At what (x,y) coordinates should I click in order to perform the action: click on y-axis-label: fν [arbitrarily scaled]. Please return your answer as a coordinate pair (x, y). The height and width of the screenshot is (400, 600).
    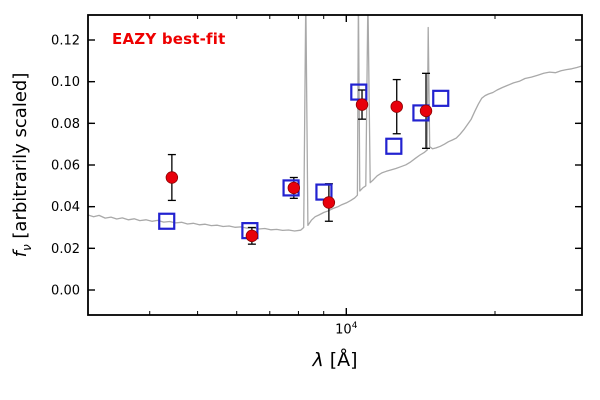
    Looking at the image, I should click on (22, 165).